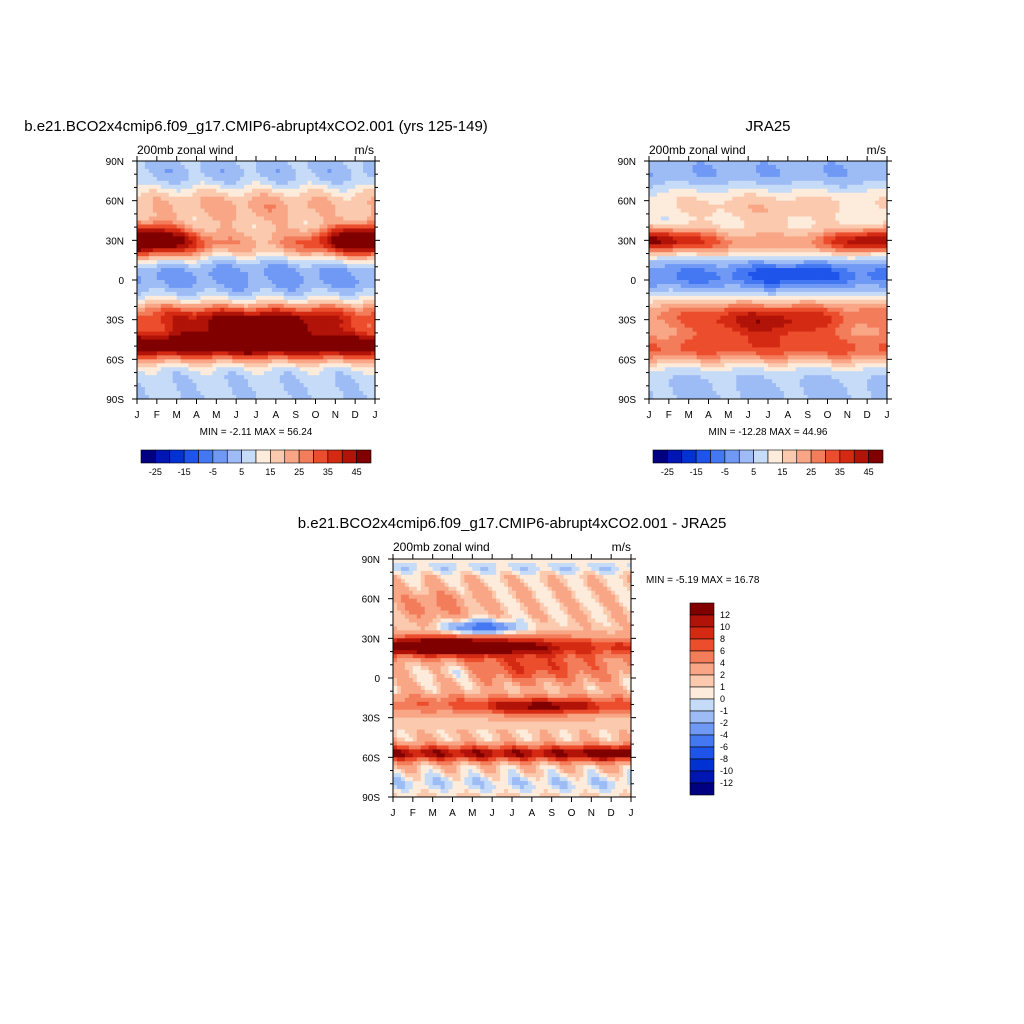  What do you see at coordinates (355, 415) in the screenshot?
I see `x-tick-label: D` at bounding box center [355, 415].